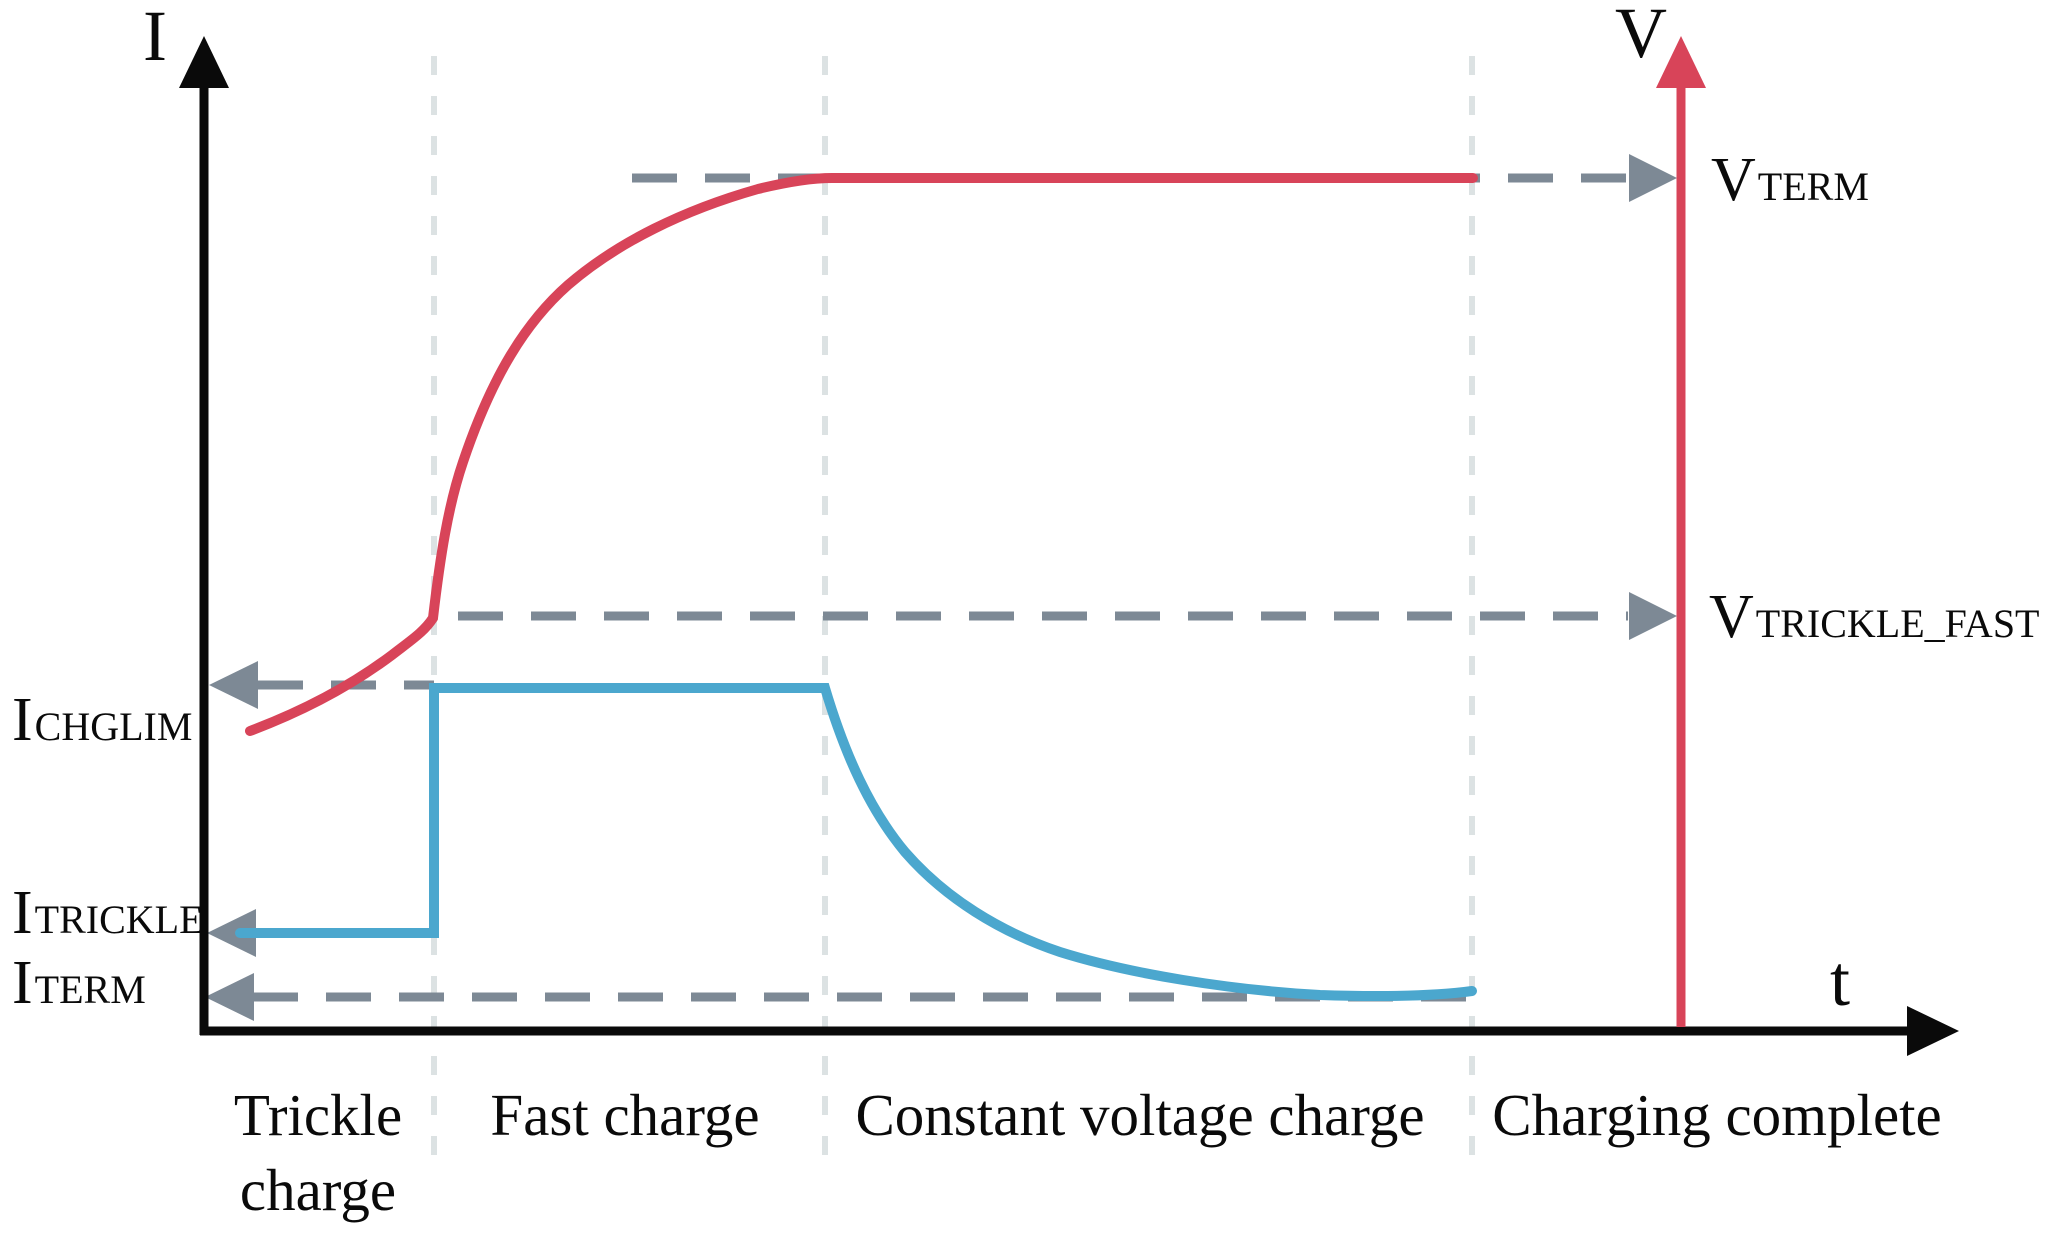 Image resolution: width=2058 pixels, height=1234 pixels. What do you see at coordinates (79, 983) in the screenshot?
I see `i-term-label: ITERM` at bounding box center [79, 983].